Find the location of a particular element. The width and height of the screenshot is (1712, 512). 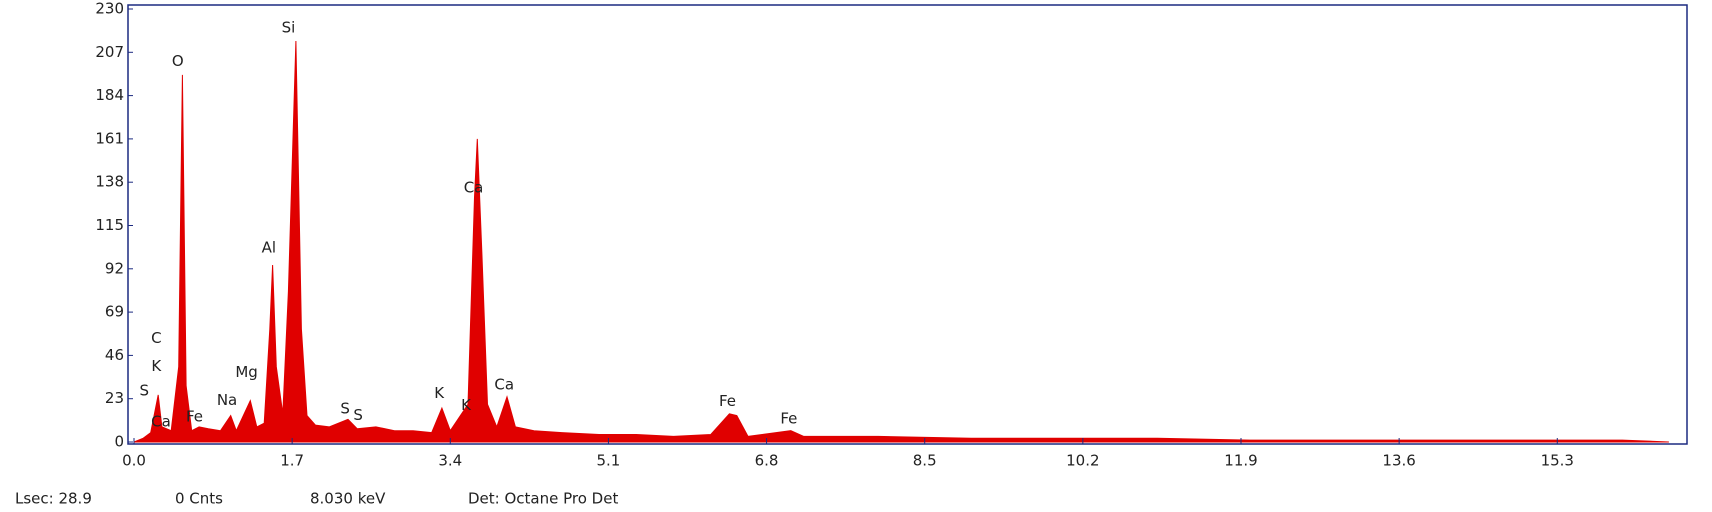

x-tick-label: 10.2 is located at coordinates (1082, 461).